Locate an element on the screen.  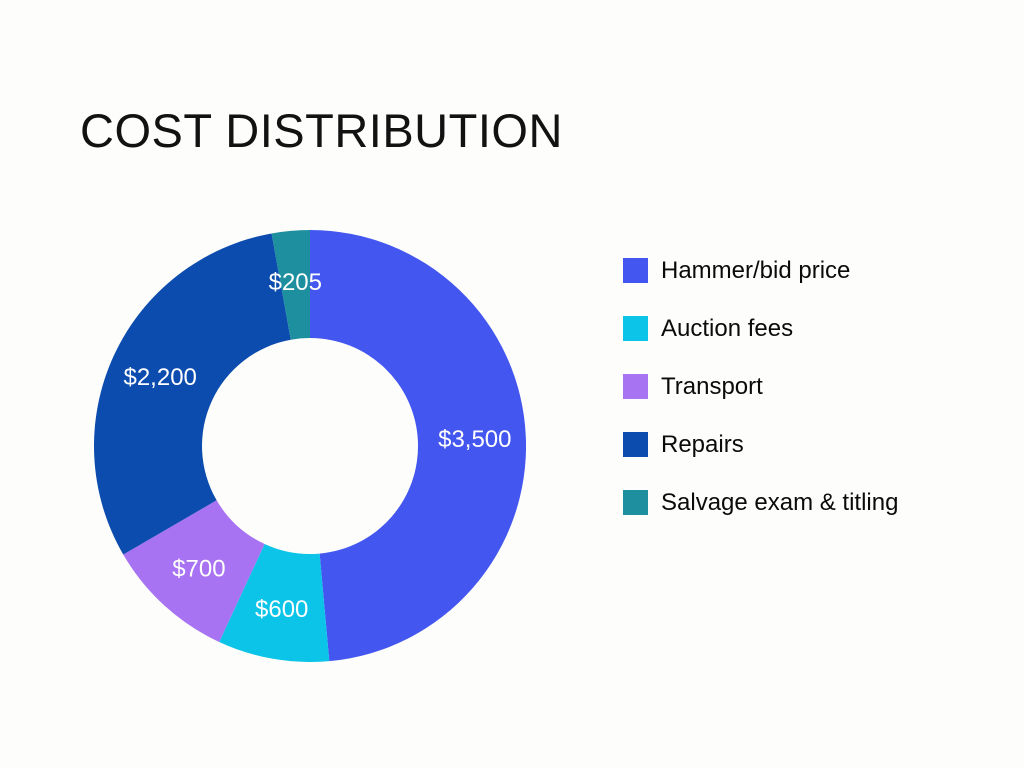
legend-item-transport: Transport is located at coordinates (760, 386).